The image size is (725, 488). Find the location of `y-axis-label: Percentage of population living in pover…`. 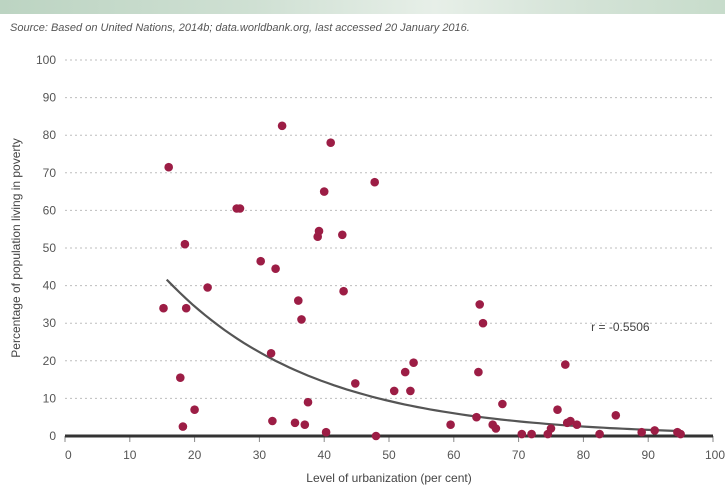

y-axis-label: Percentage of population living in pover… is located at coordinates (16, 247).